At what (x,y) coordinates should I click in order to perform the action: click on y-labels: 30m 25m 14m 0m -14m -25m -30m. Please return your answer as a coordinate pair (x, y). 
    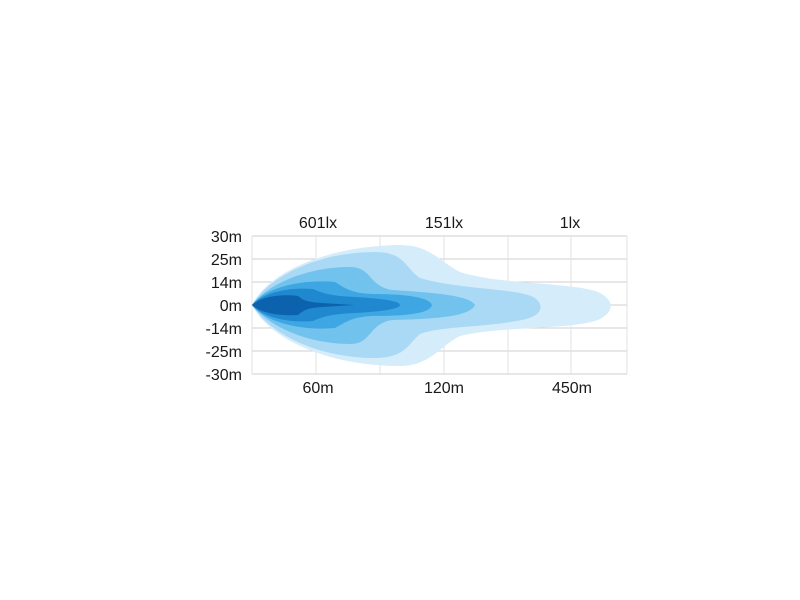
    Looking at the image, I should click on (224, 306).